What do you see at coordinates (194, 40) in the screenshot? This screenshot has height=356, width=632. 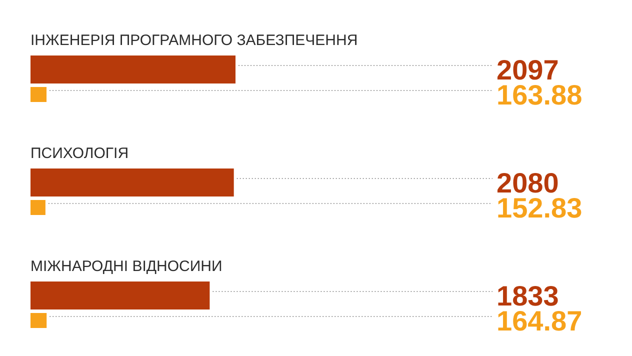 I see `y-tick-label: ІНЖЕНЕРІЯ ПРОГРАМНОГО ЗАБЕЗПЕЧЕННЯ` at bounding box center [194, 40].